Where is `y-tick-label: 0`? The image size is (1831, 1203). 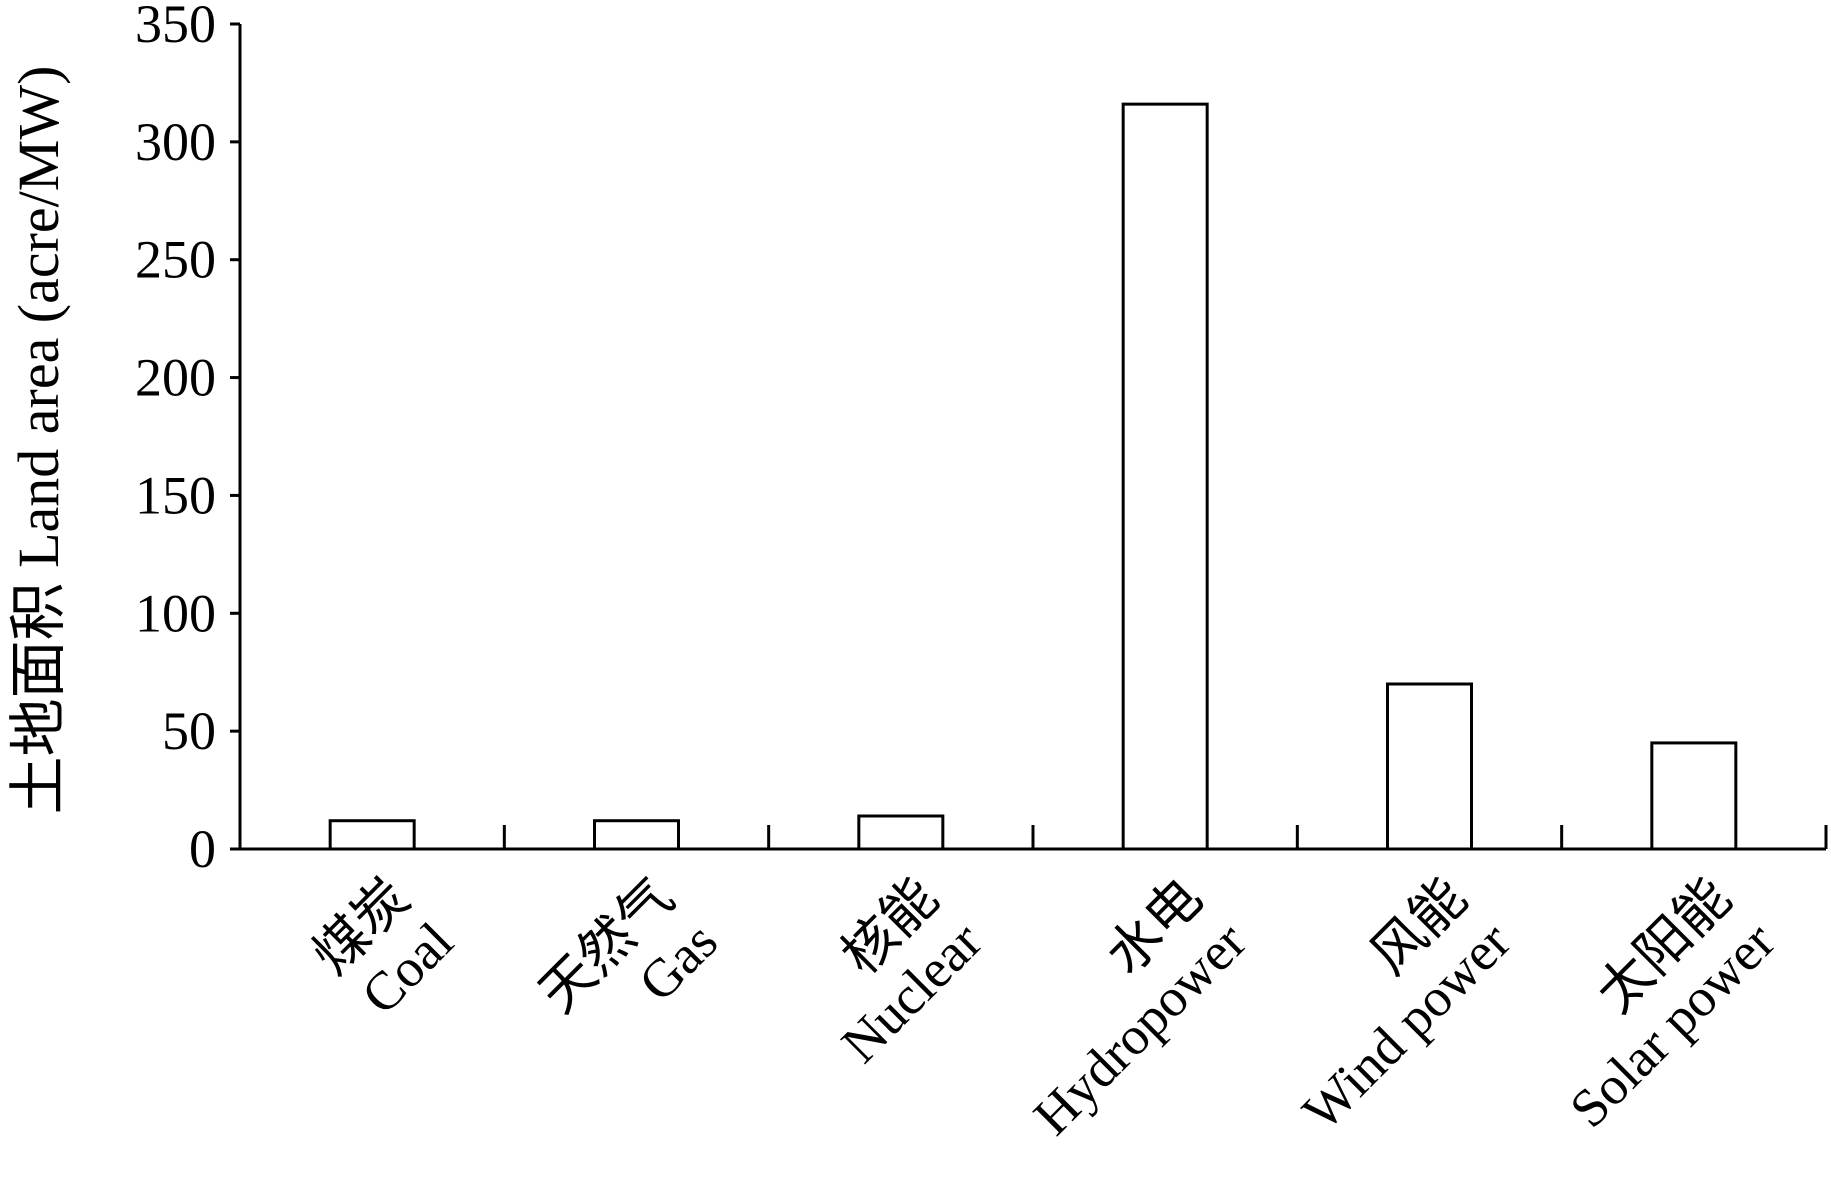 y-tick-label: 0 is located at coordinates (202, 849).